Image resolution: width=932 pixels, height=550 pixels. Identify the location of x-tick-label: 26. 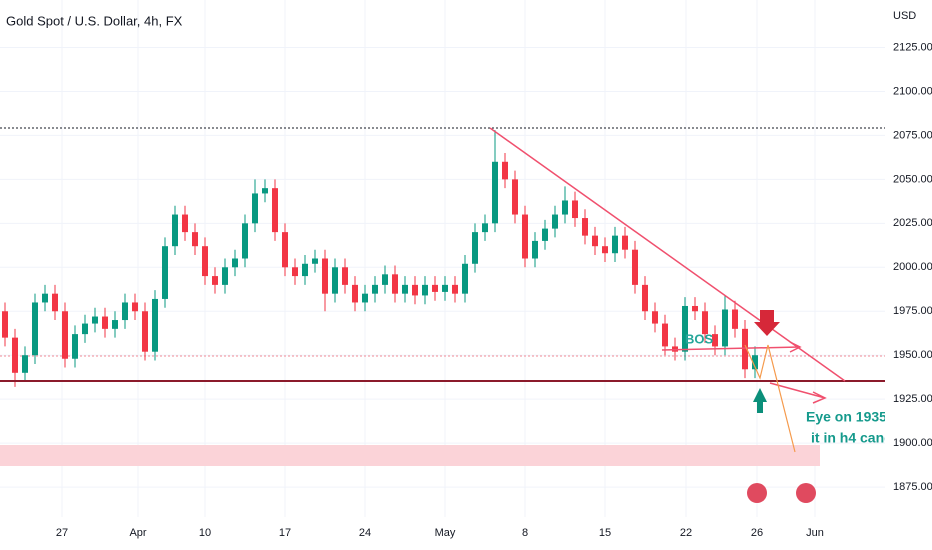
(757, 533).